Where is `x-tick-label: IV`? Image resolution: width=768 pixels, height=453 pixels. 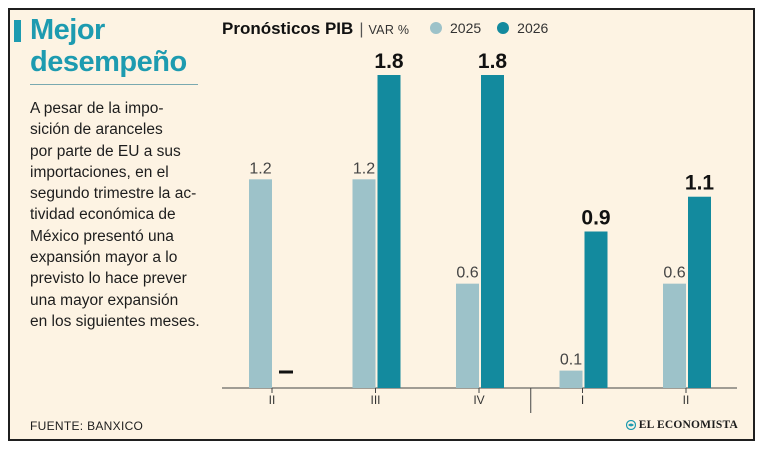 x-tick-label: IV is located at coordinates (478, 400).